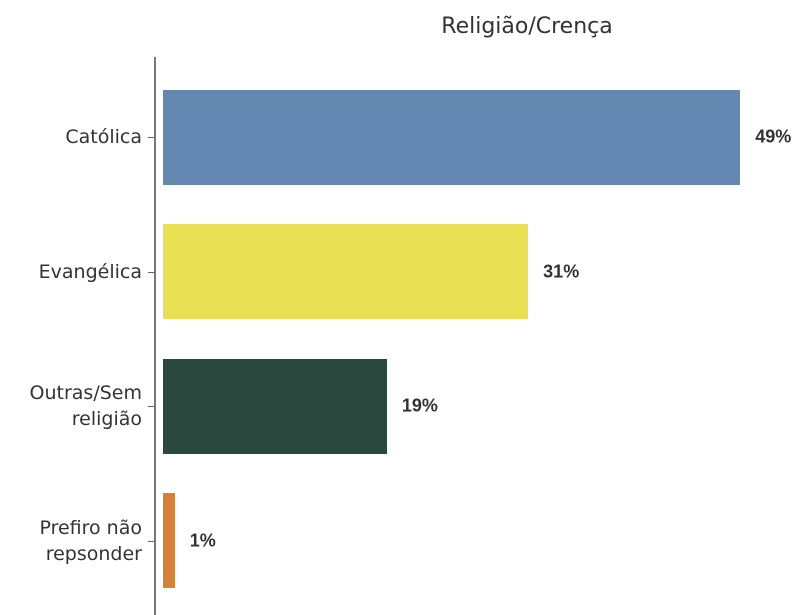 This screenshot has width=805, height=615. I want to click on category-label: Católica, so click(103, 137).